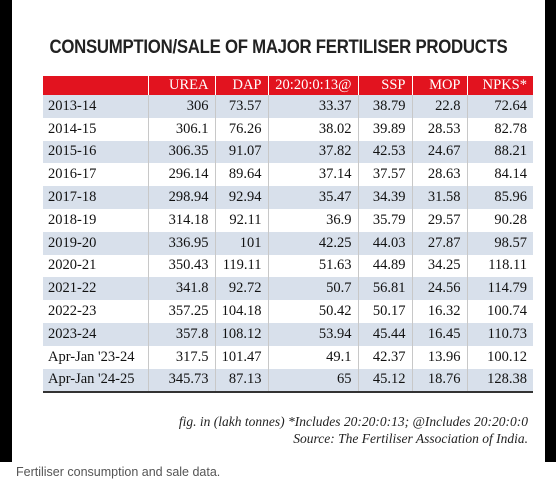 The image size is (556, 482). I want to click on ssp-cell: 34.39, so click(385, 197).